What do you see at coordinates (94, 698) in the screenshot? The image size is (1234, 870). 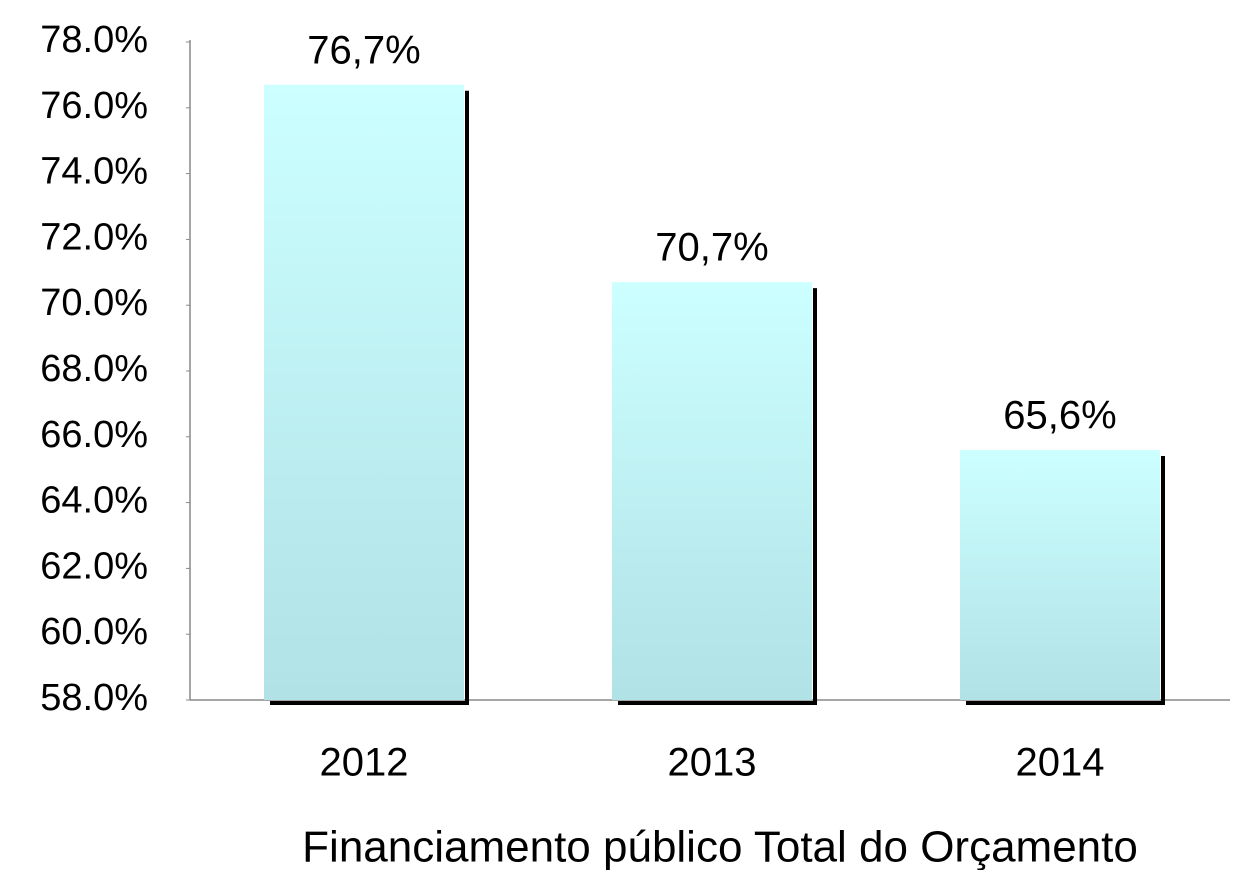 I see `y-tick-label: 58.0%` at bounding box center [94, 698].